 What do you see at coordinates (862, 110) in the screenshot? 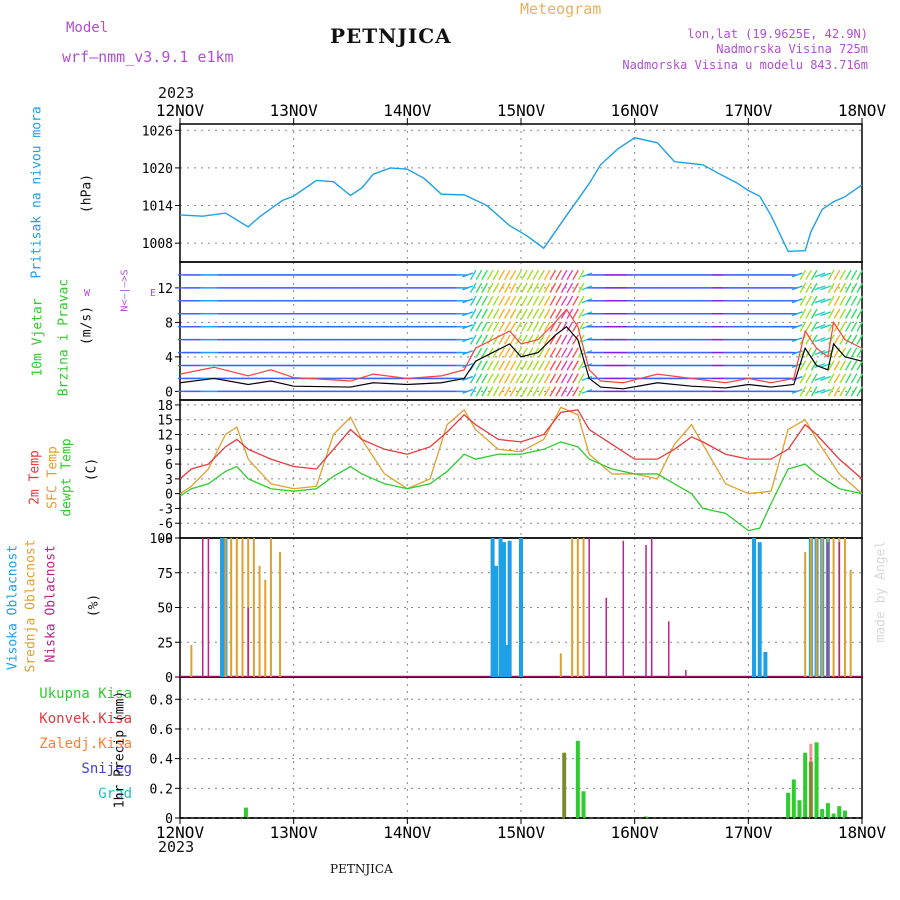
I see `x-tick-label-top: 18NOV` at bounding box center [862, 110].